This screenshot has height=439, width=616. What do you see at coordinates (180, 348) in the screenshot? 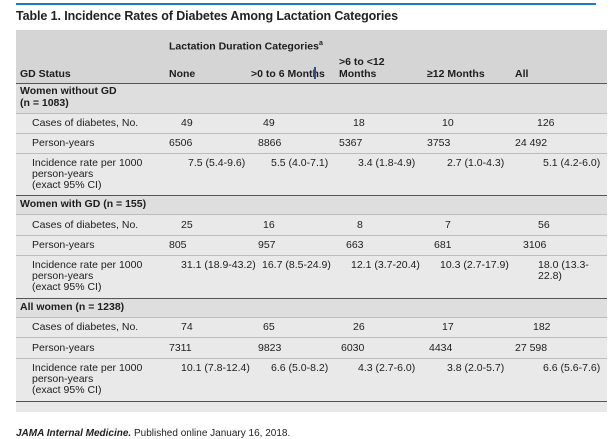
I see `cell: 7311` at bounding box center [180, 348].